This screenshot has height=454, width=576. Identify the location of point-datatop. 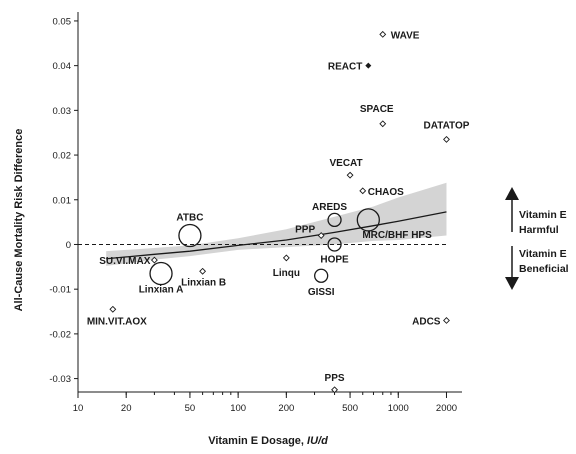
(446, 139).